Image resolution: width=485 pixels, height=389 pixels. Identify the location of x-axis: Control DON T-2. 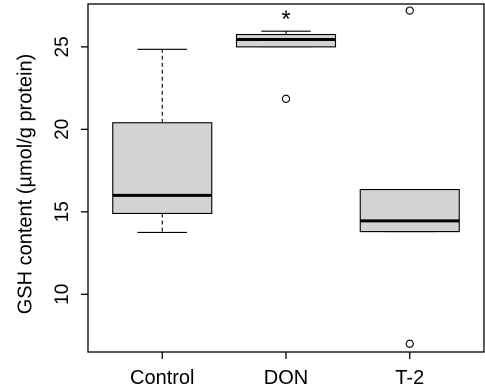
(277, 370).